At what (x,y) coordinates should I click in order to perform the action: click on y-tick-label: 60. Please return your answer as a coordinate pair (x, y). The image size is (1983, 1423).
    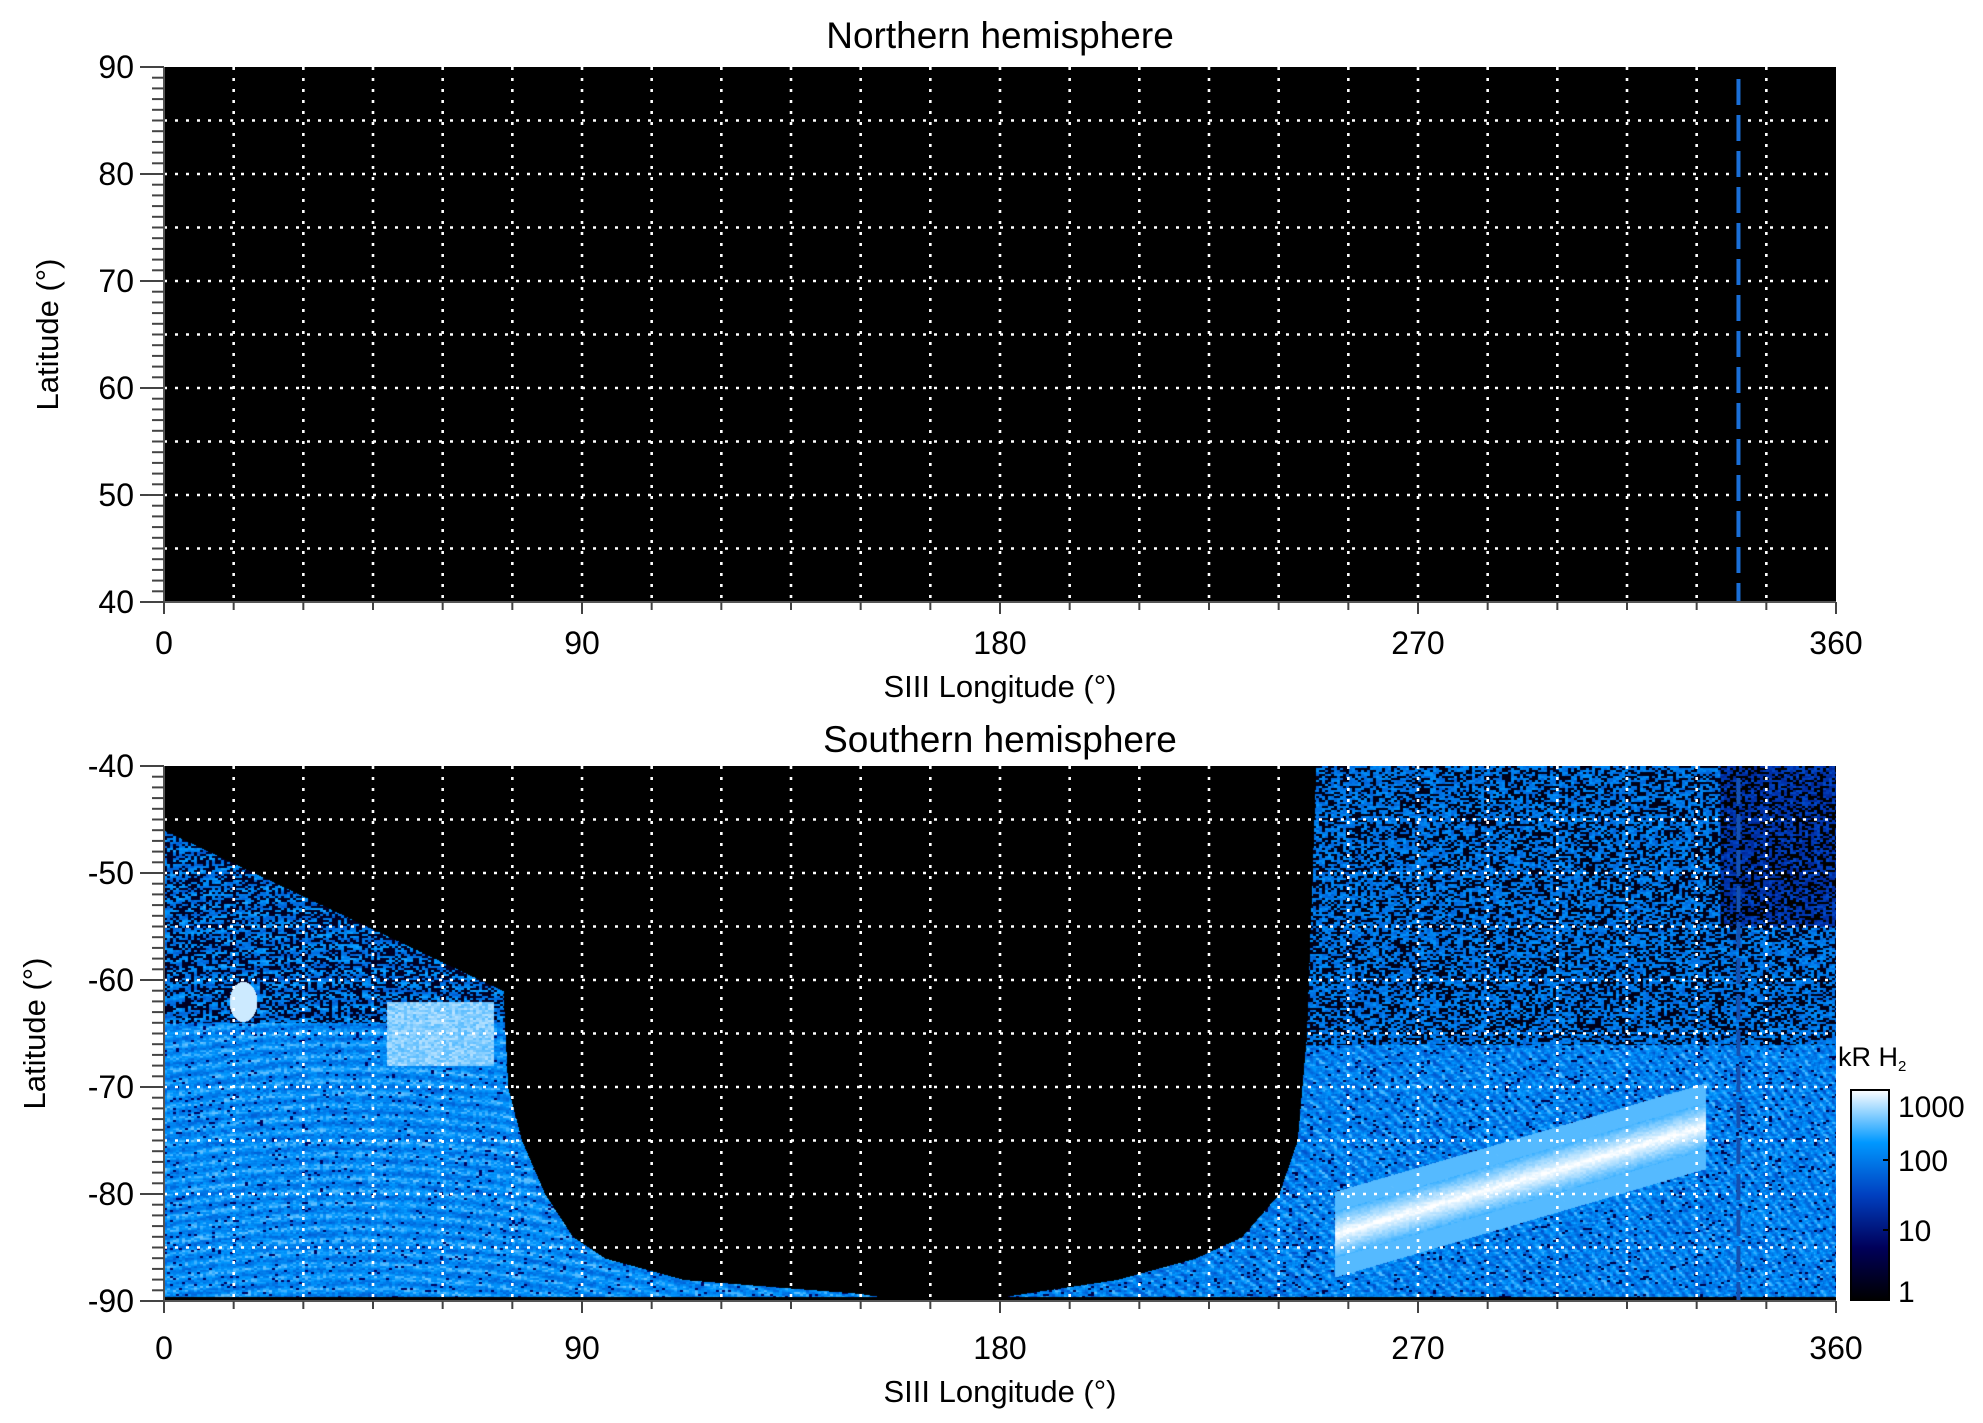
    Looking at the image, I should click on (116, 388).